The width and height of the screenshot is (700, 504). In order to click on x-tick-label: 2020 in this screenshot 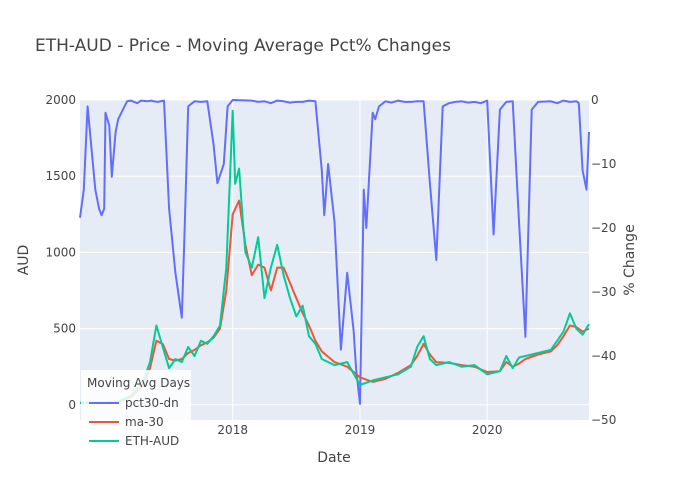, I will do `click(487, 430)`.